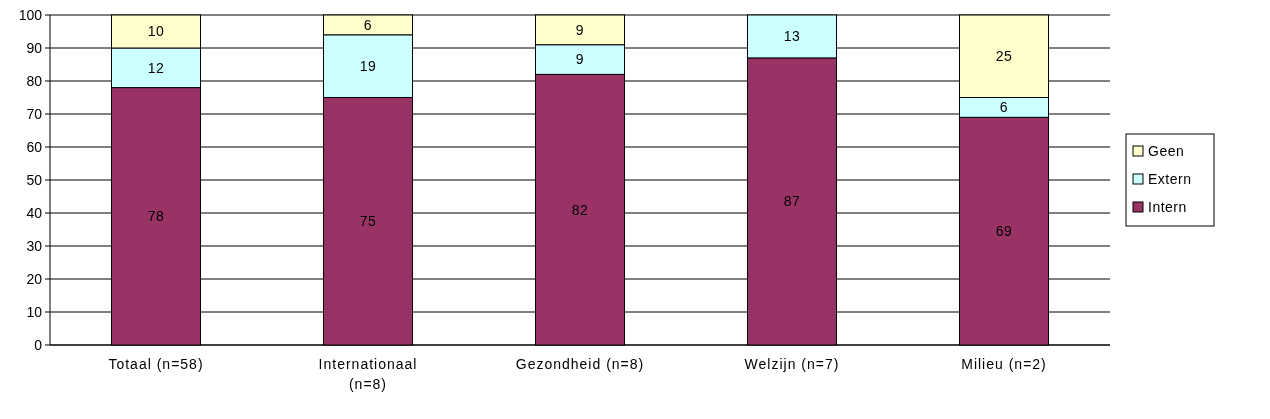 Image resolution: width=1270 pixels, height=419 pixels. Describe the element at coordinates (34, 113) in the screenshot. I see `y-tick-label: 70` at that location.